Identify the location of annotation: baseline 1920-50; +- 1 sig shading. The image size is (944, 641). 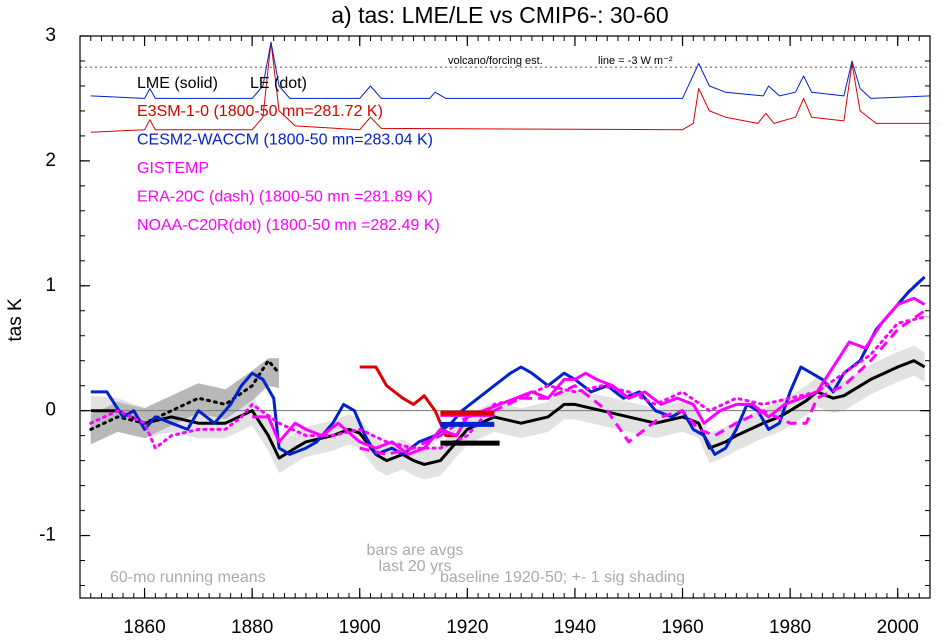
(562, 577).